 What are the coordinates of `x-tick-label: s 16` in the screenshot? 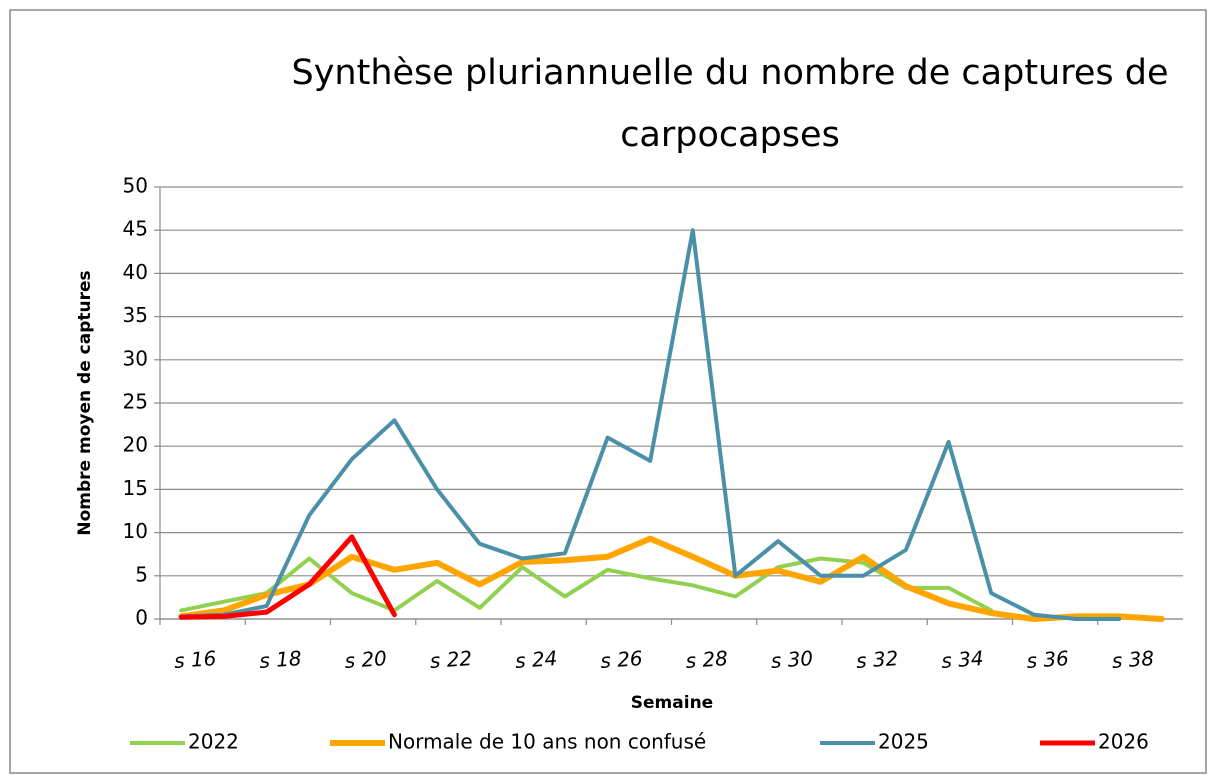 It's located at (195, 659).